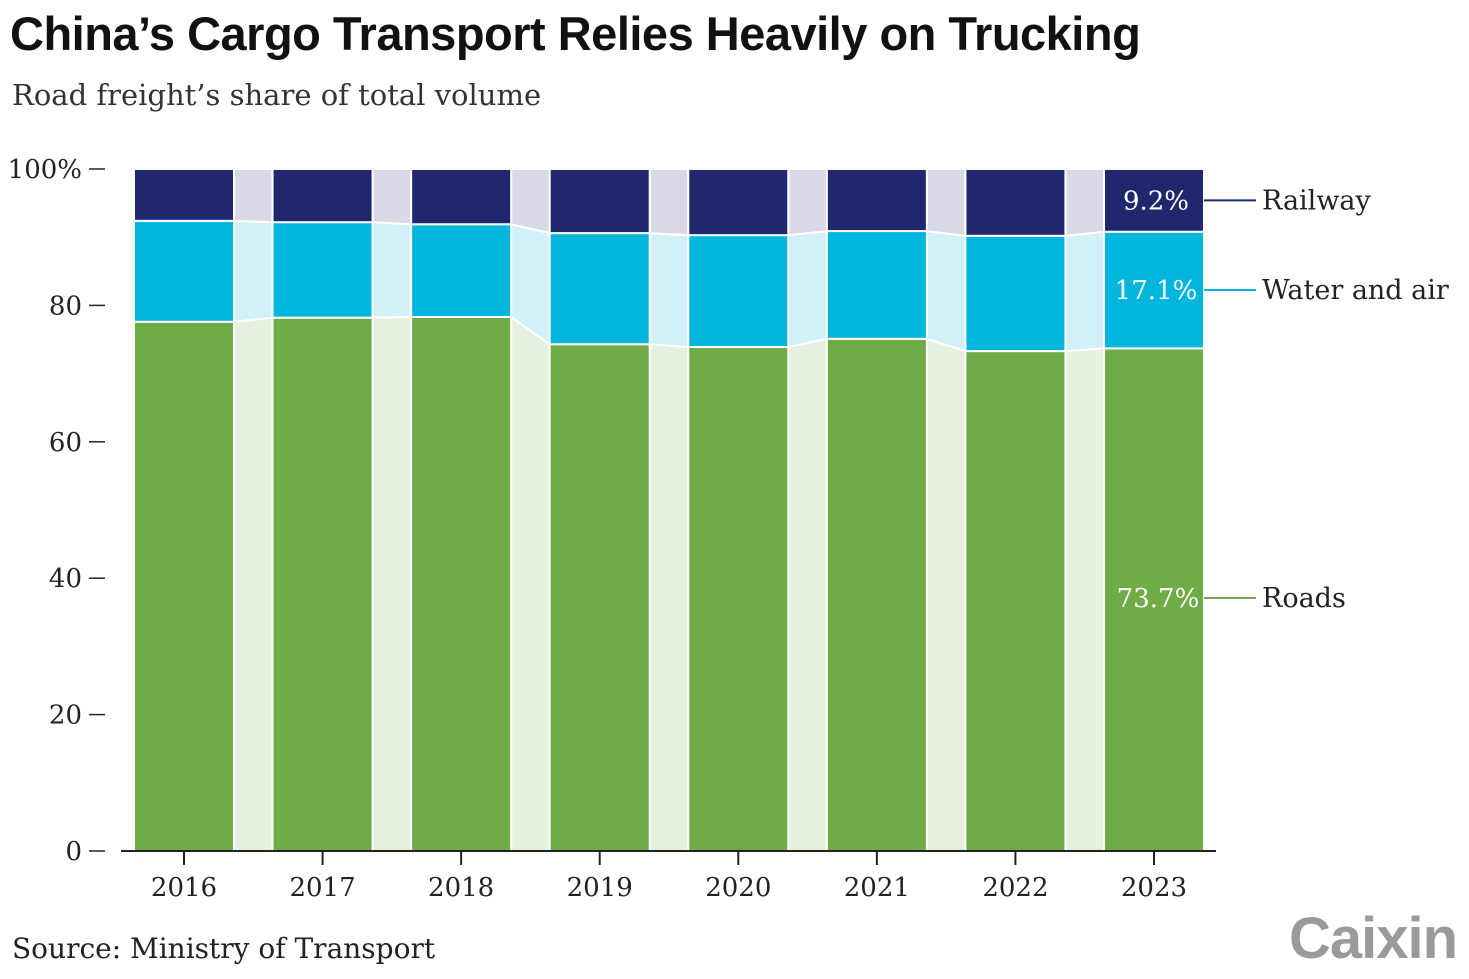 The width and height of the screenshot is (1469, 979). I want to click on bar-water-and-air-2023, so click(1153, 290).